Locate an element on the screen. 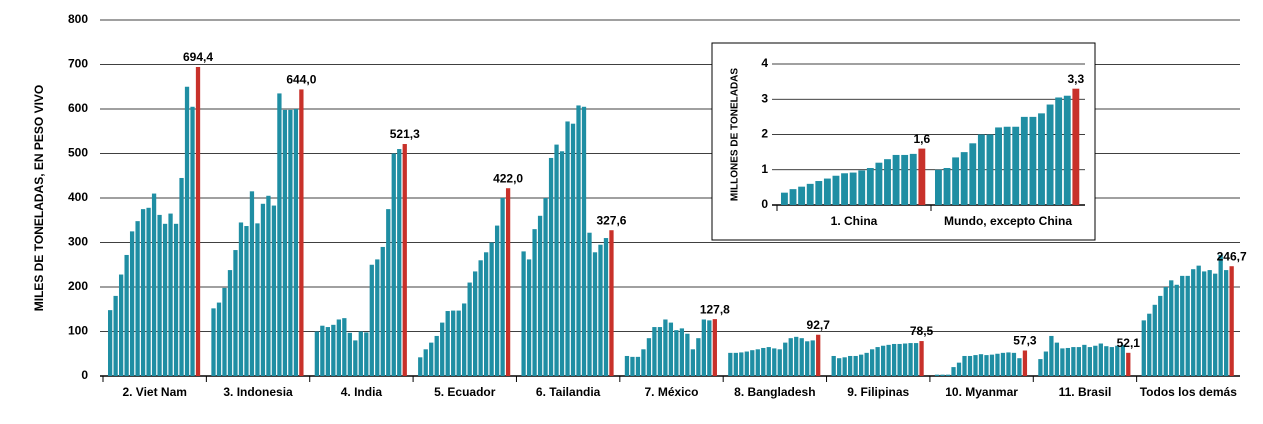 The width and height of the screenshot is (1263, 424). x-tick-label: 5. Ecuador is located at coordinates (465, 392).